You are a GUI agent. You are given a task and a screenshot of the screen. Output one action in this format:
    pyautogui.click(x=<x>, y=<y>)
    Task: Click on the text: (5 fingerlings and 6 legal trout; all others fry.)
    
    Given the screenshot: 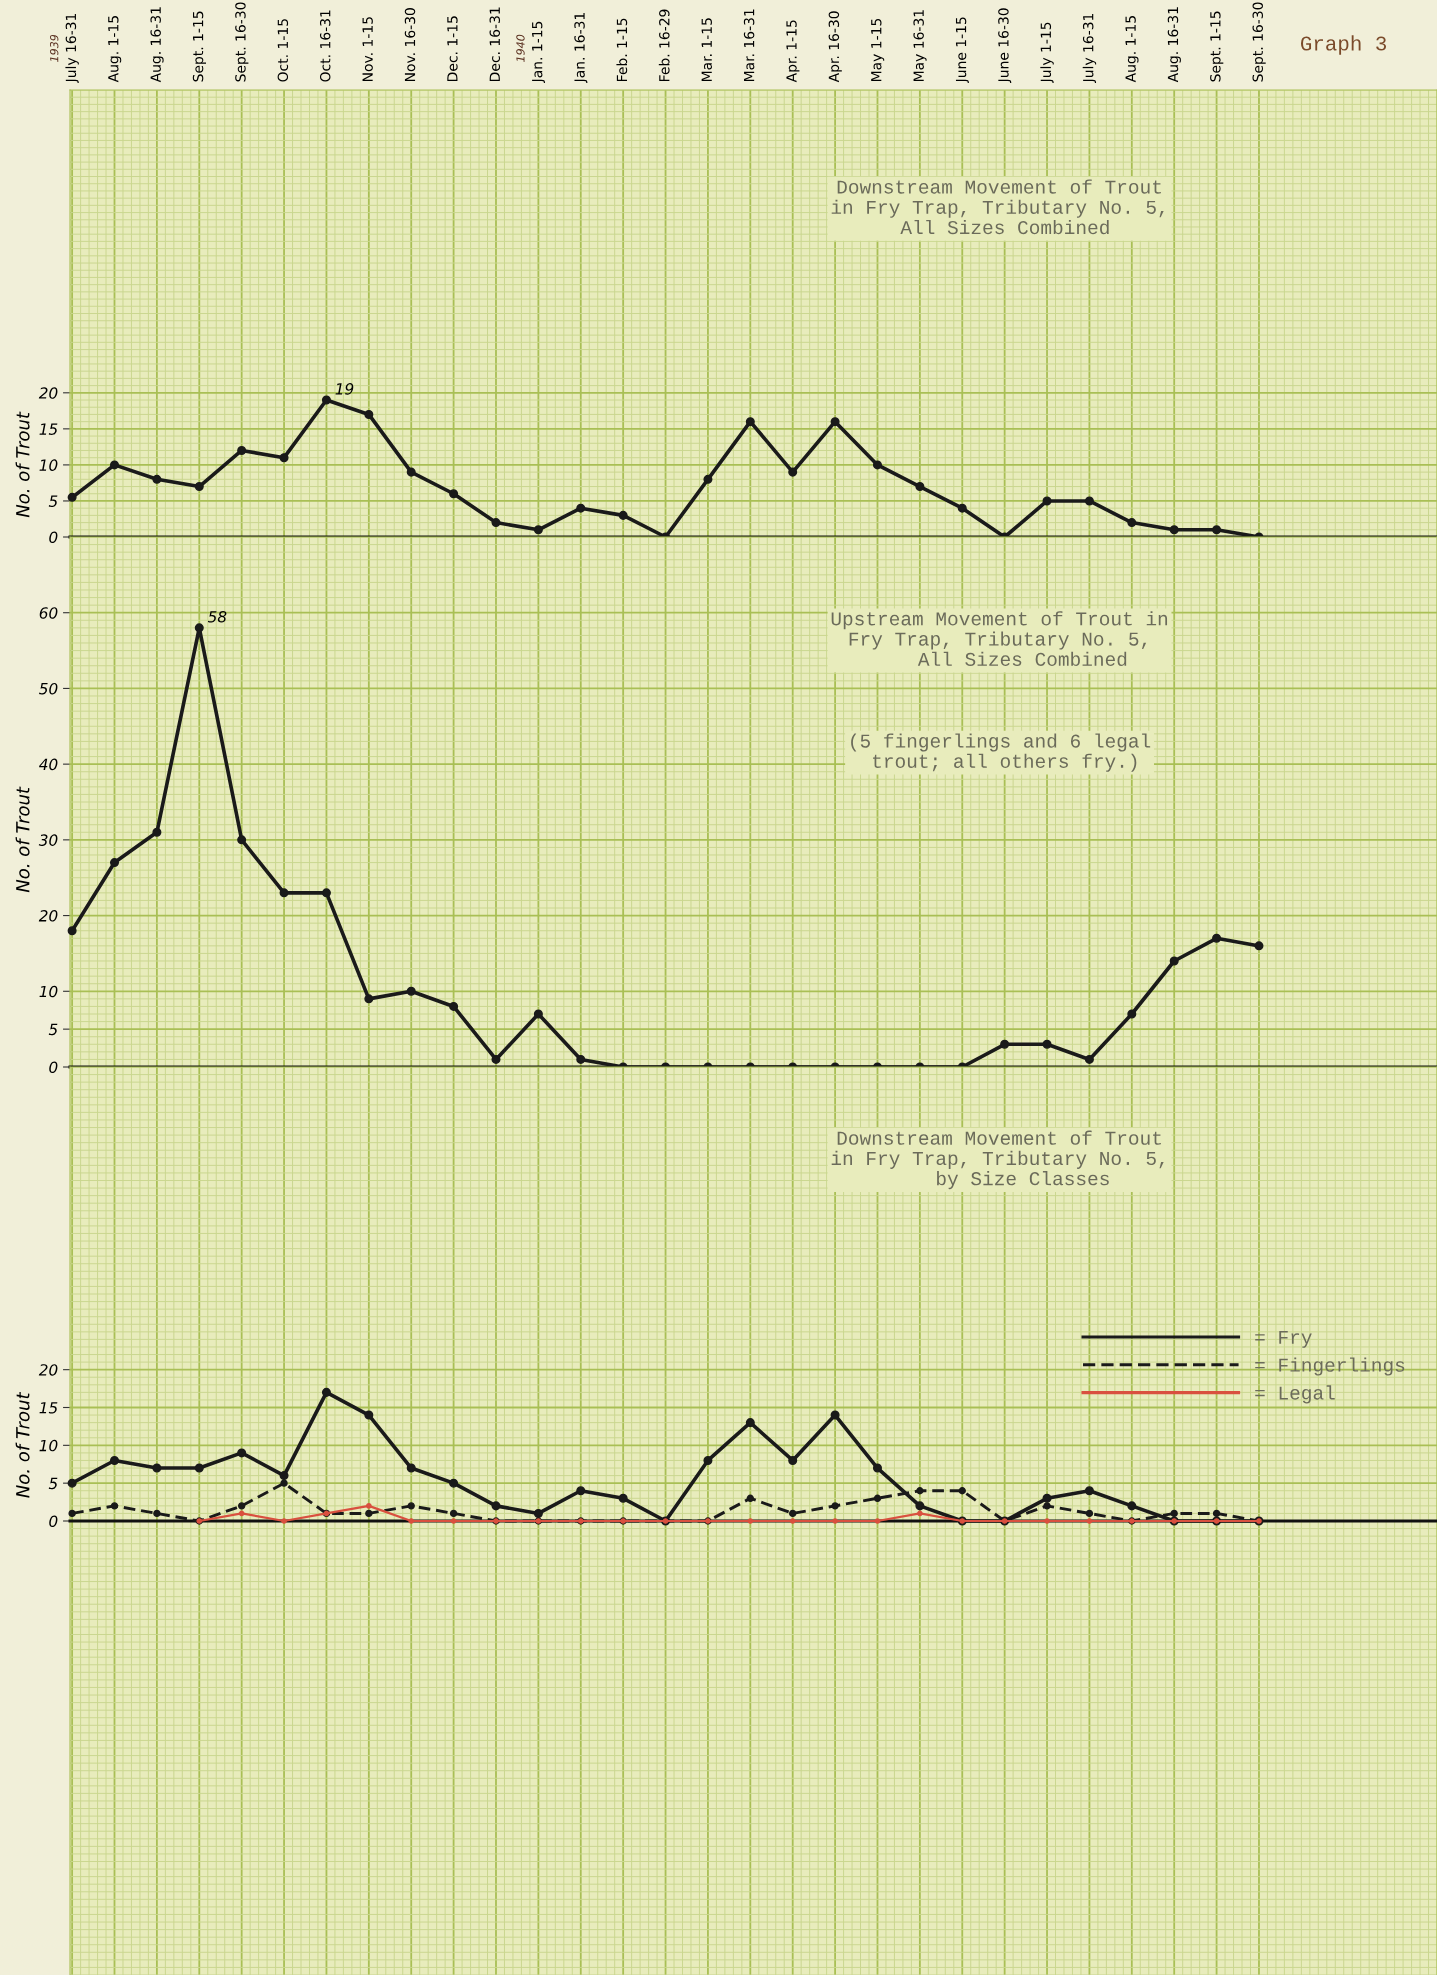 What is the action you would take?
    pyautogui.click(x=1001, y=752)
    